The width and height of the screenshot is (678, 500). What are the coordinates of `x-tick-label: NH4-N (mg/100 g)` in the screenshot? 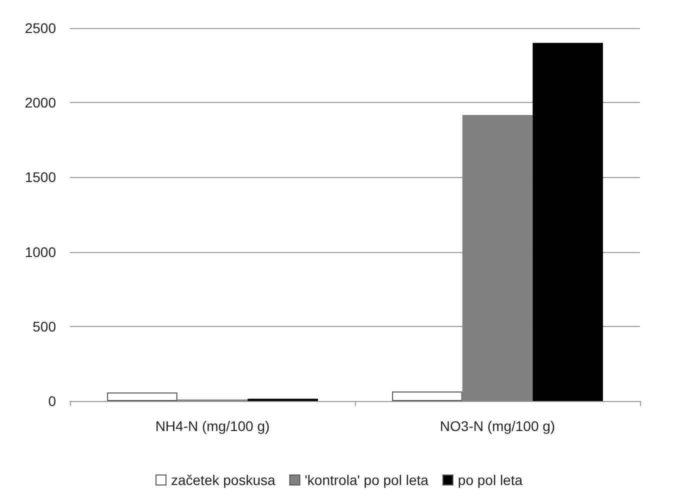 It's located at (212, 426).